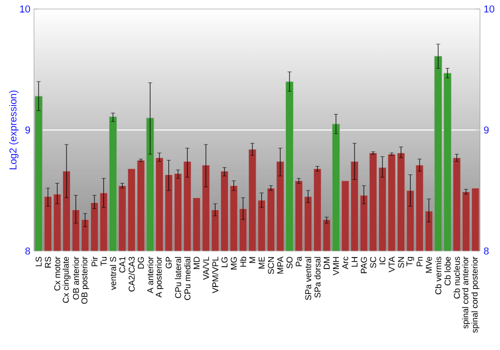 This screenshot has height=350, width=500. What do you see at coordinates (178, 277) in the screenshot?
I see `x-tick-label: CPu lateral` at bounding box center [178, 277].